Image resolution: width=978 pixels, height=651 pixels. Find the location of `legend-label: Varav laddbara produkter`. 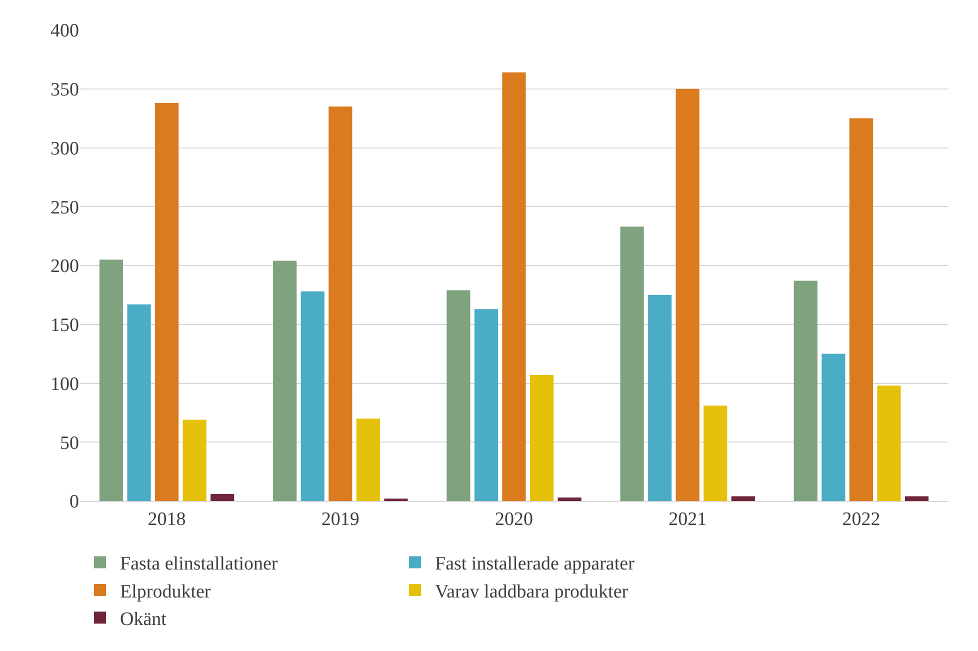

legend-label: Varav laddbara produkter is located at coordinates (532, 591).